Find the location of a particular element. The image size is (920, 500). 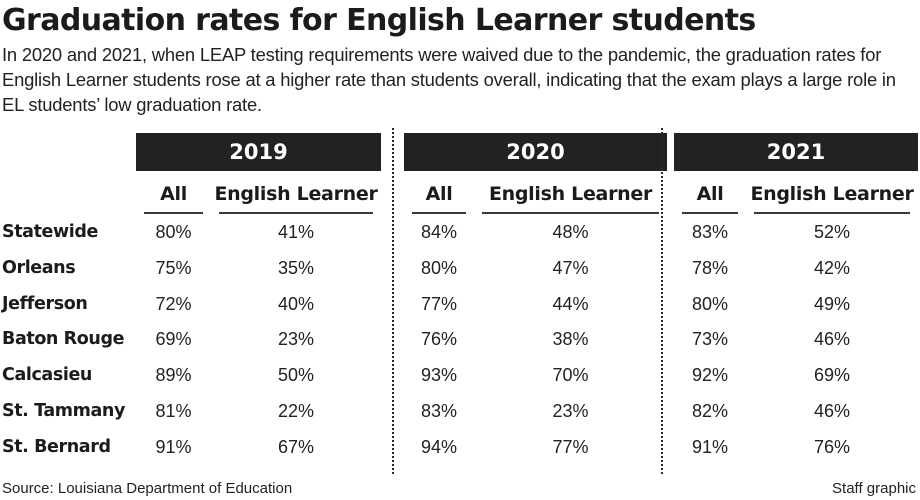

data-cell: 22% is located at coordinates (296, 411).